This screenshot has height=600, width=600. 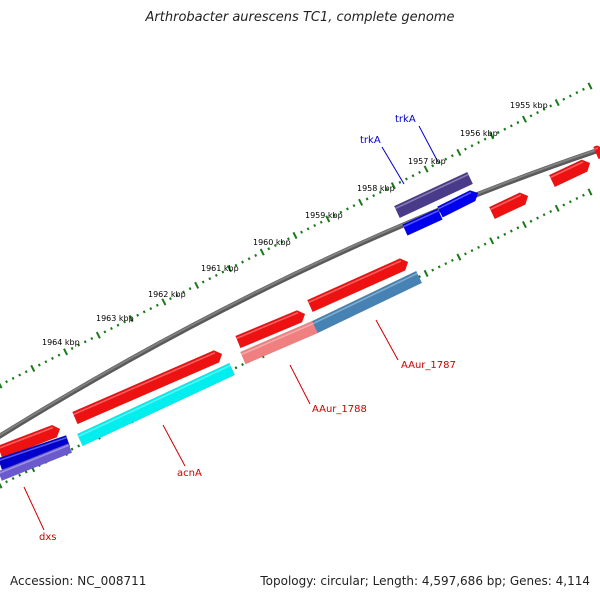 I want to click on gene-label: AAur_1787, so click(x=428, y=365).